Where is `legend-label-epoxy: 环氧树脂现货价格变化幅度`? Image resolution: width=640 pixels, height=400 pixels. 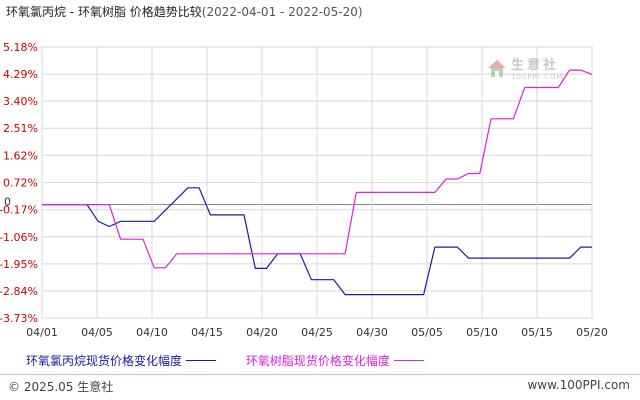 legend-label-epoxy: 环氧树脂现货价格变化幅度 is located at coordinates (317, 361).